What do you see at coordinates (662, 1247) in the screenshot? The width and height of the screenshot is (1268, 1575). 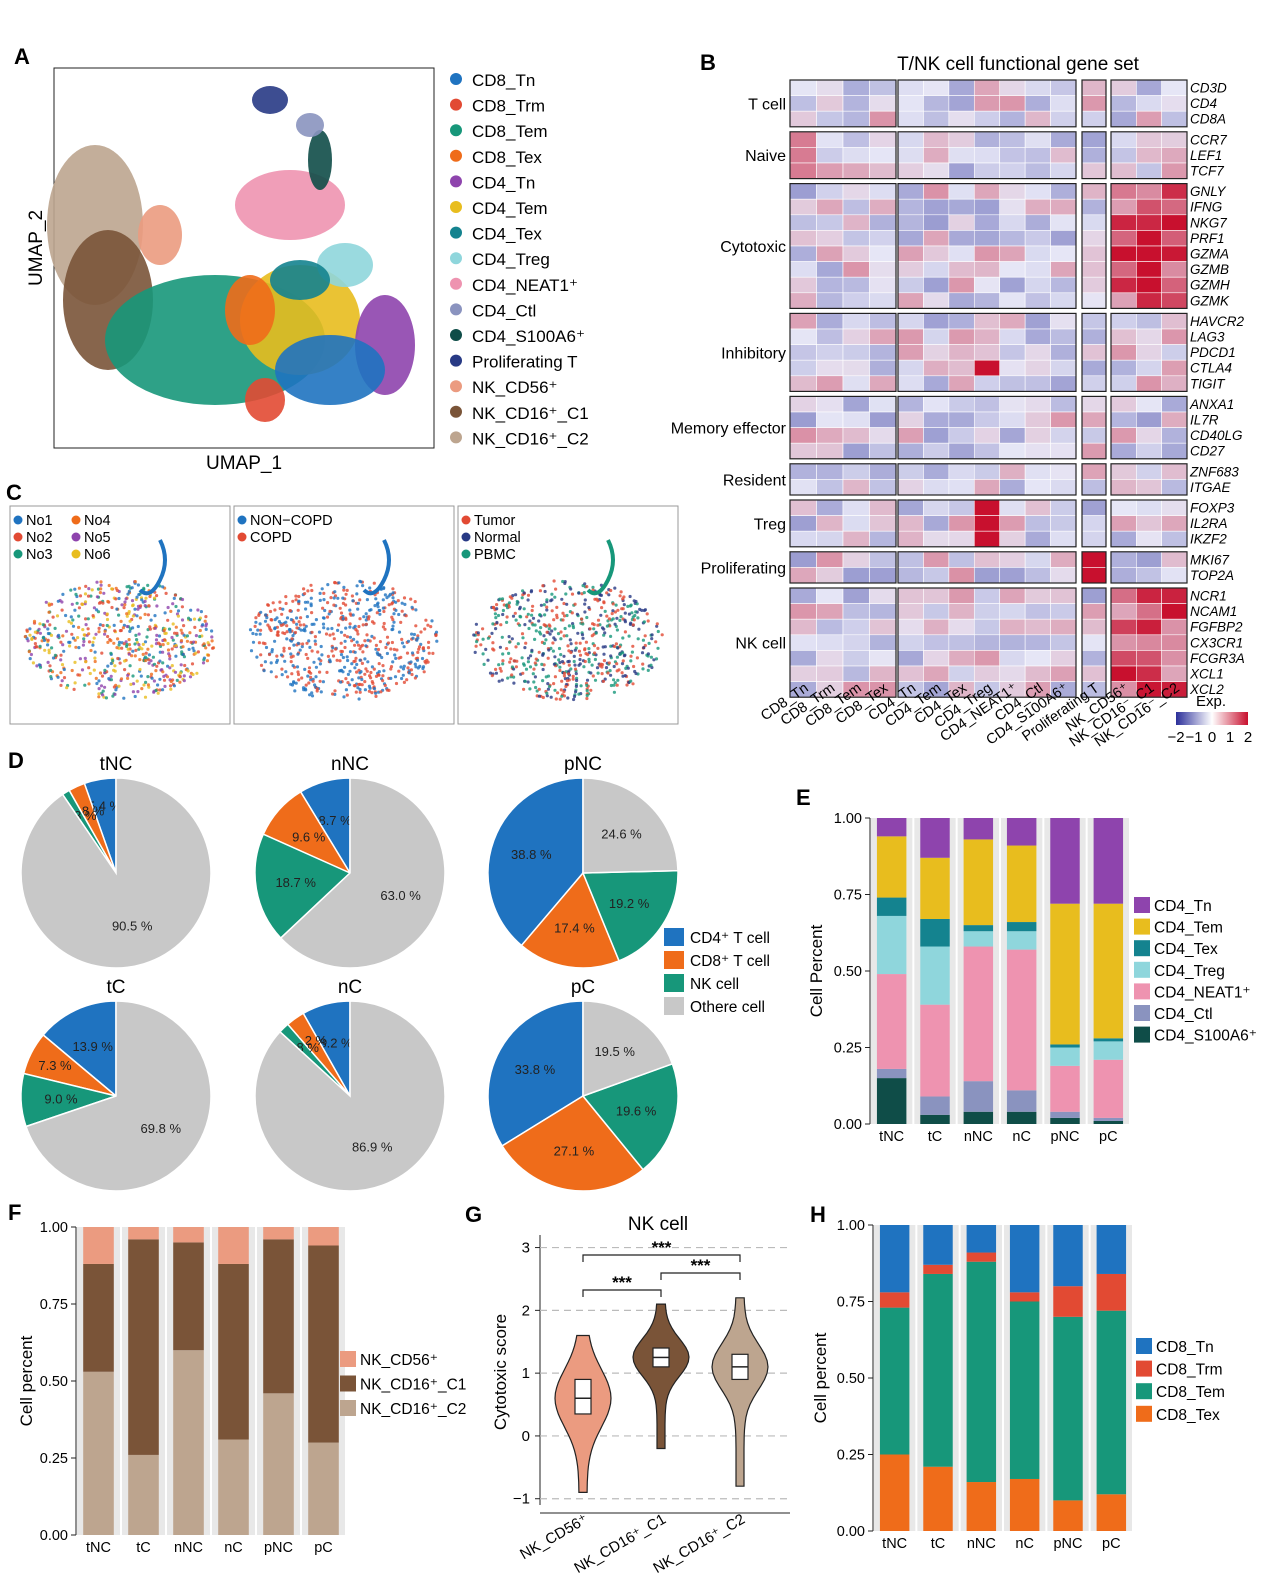 I see `significance-label: ***` at bounding box center [662, 1247].